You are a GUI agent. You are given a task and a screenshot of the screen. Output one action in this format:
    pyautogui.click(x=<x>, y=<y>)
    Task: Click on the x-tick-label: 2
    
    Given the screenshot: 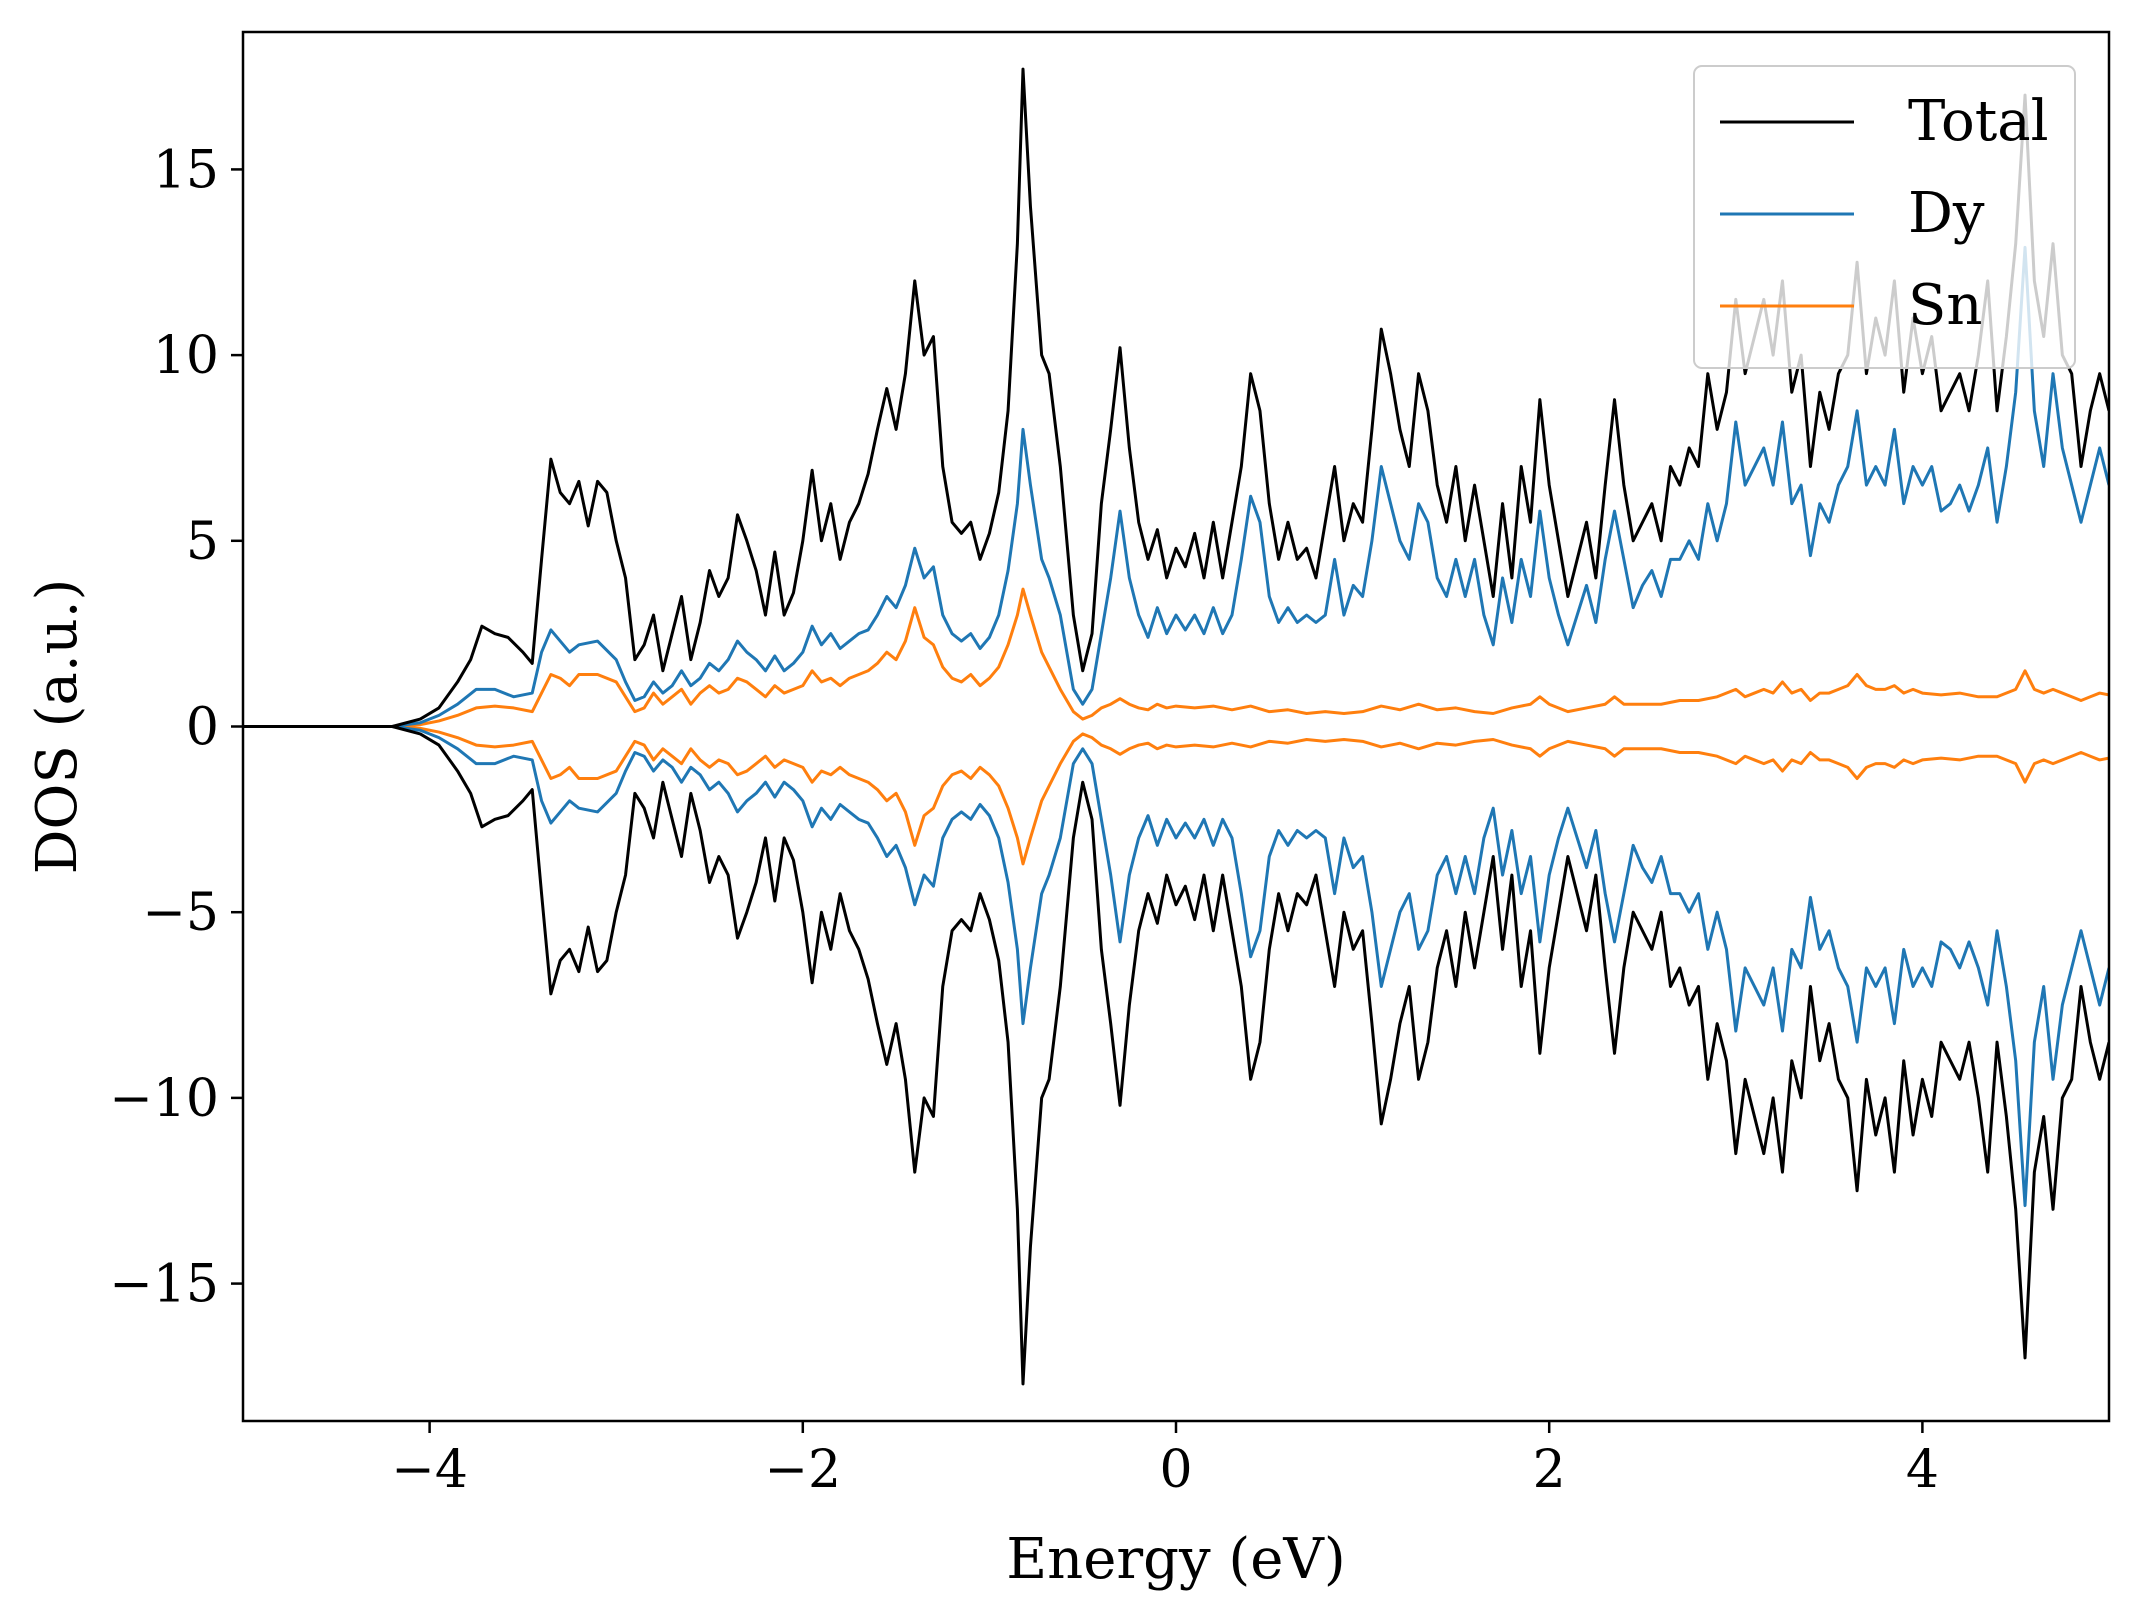 What is the action you would take?
    pyautogui.click(x=1549, y=1470)
    